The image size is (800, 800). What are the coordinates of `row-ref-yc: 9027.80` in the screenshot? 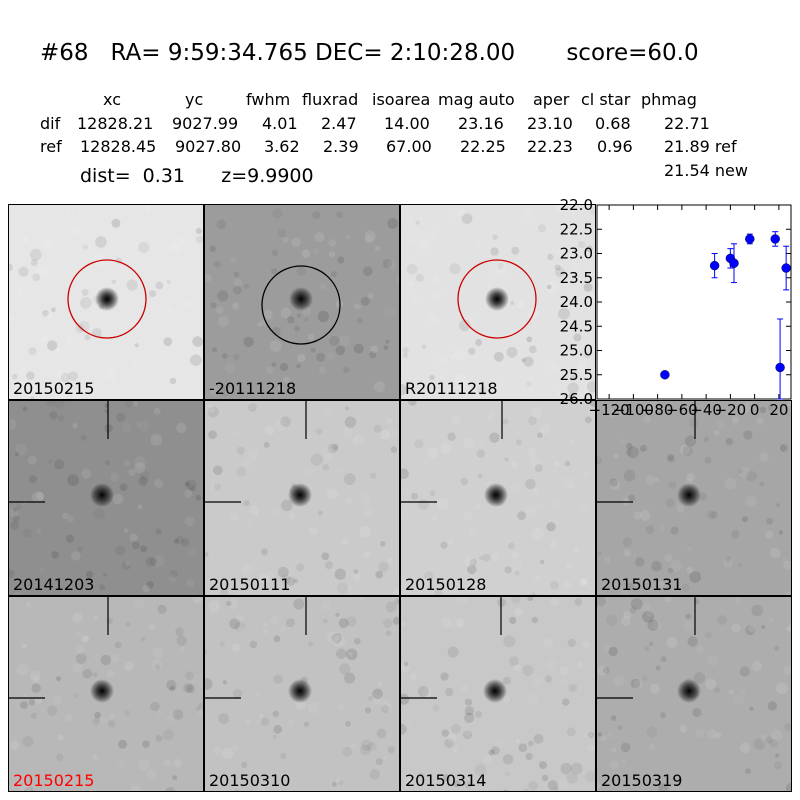 It's located at (208, 146).